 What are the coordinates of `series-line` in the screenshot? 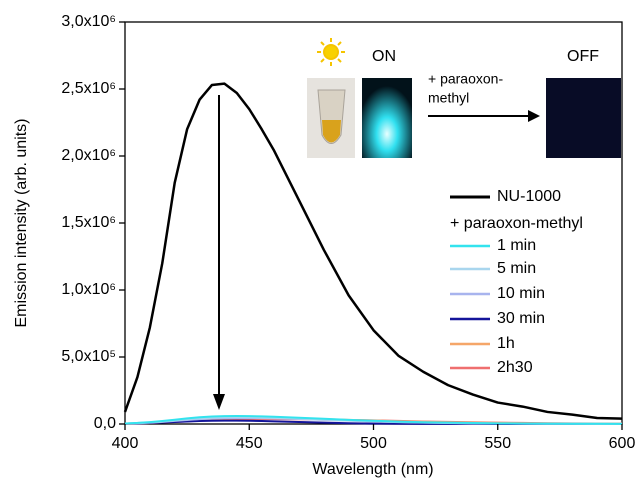 It's located at (373, 419).